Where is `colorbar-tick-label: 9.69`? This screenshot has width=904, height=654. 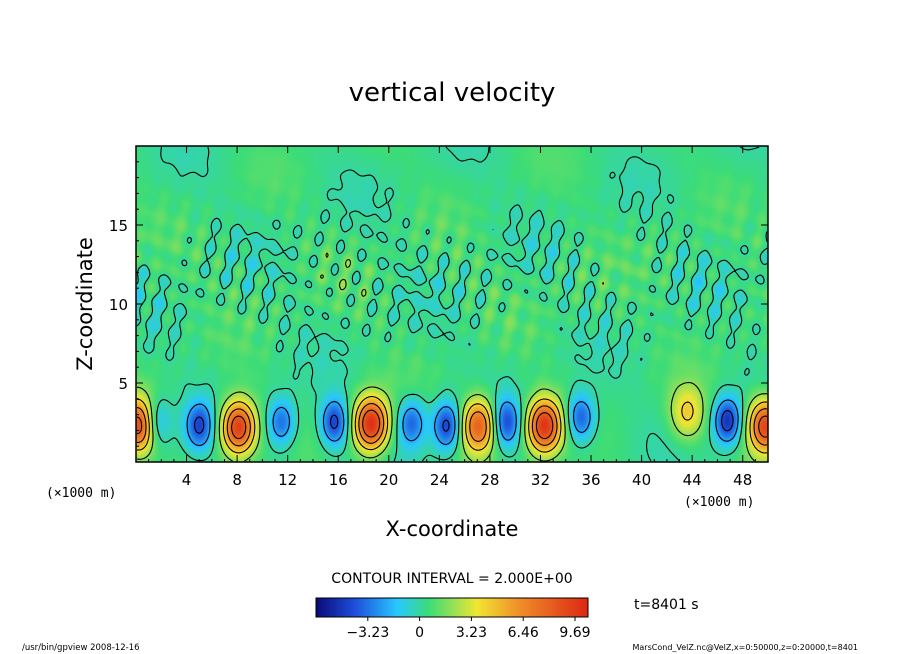 colorbar-tick-label: 9.69 is located at coordinates (574, 633).